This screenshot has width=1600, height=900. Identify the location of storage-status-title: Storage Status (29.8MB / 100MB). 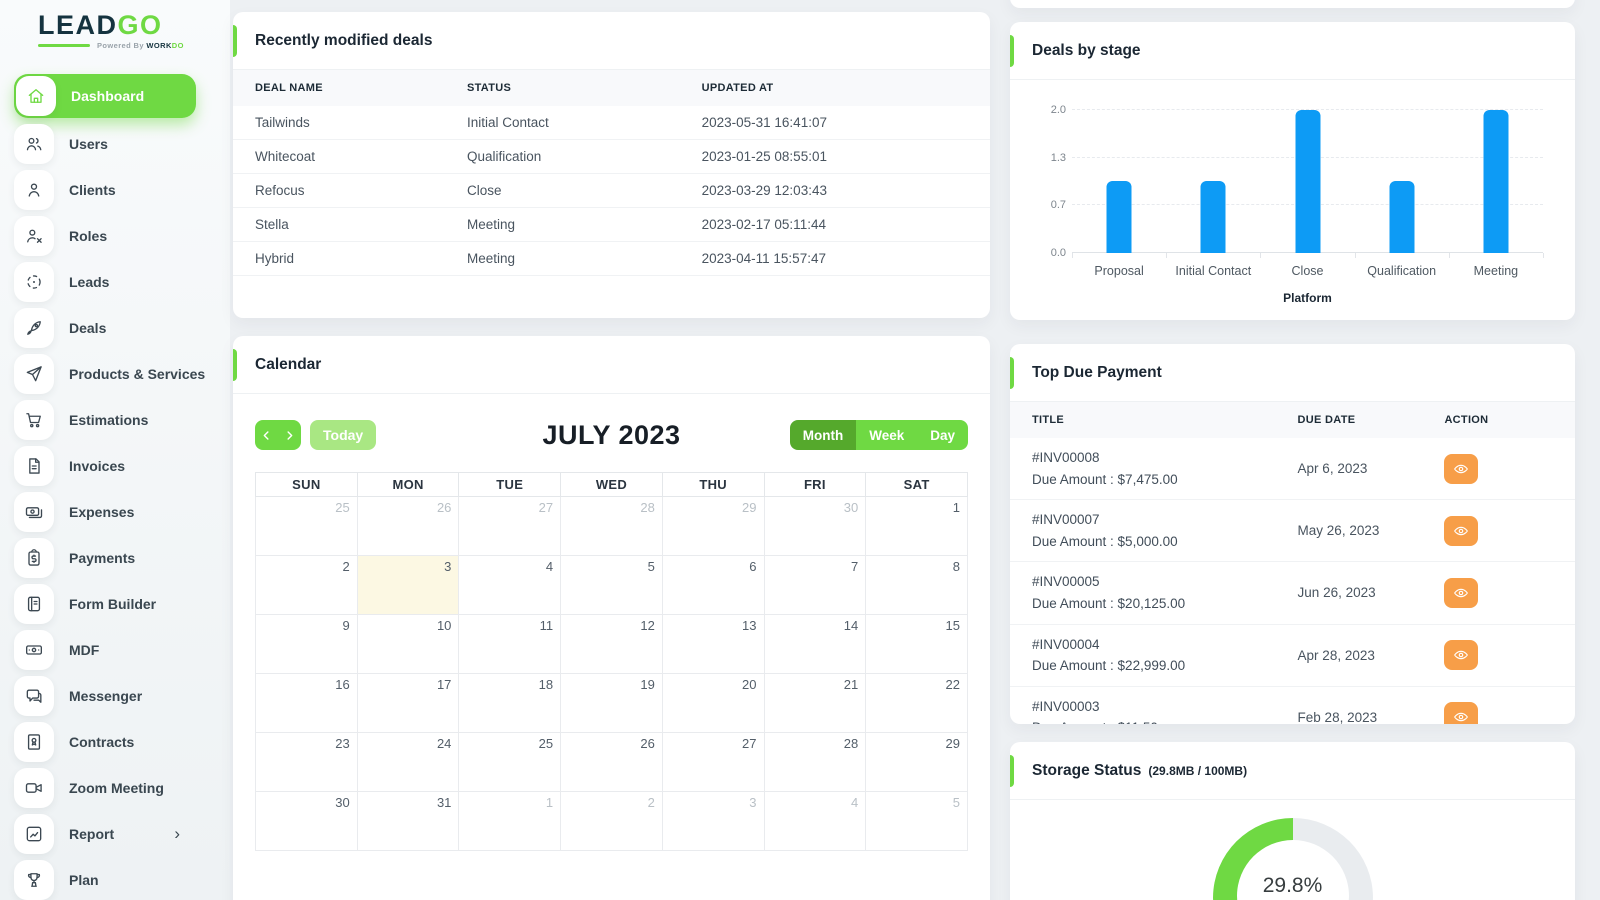
(1292, 771).